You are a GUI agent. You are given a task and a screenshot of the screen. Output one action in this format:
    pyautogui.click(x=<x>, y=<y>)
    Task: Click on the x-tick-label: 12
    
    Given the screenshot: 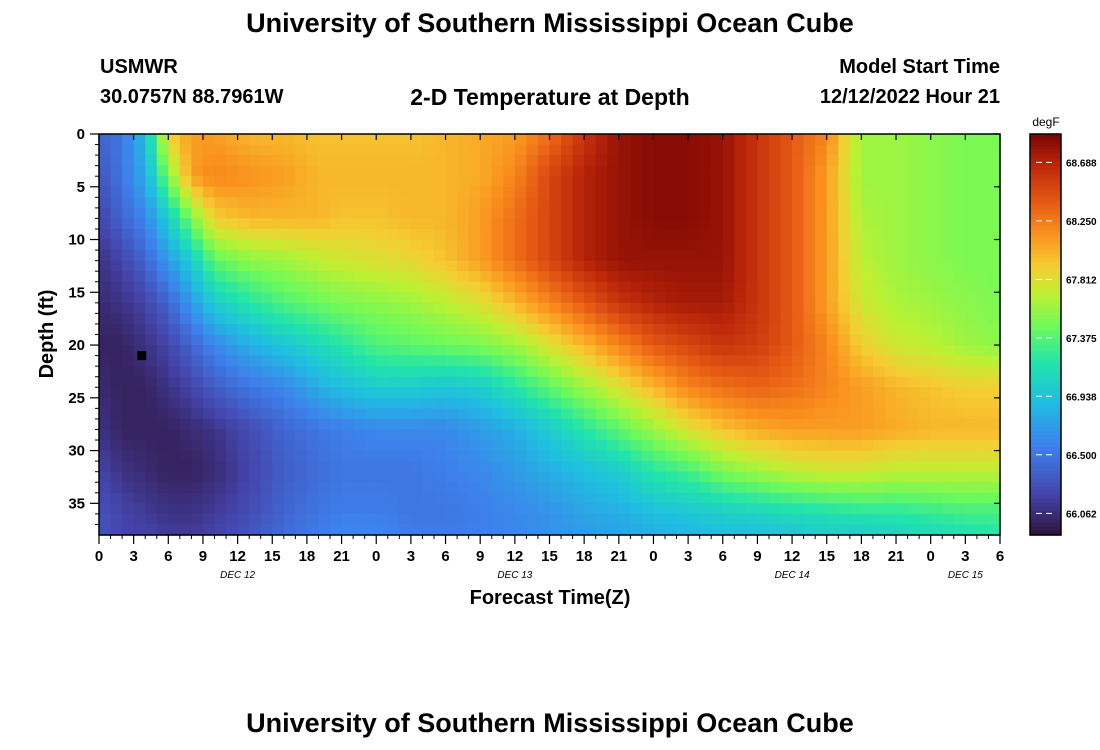 What is the action you would take?
    pyautogui.click(x=792, y=556)
    